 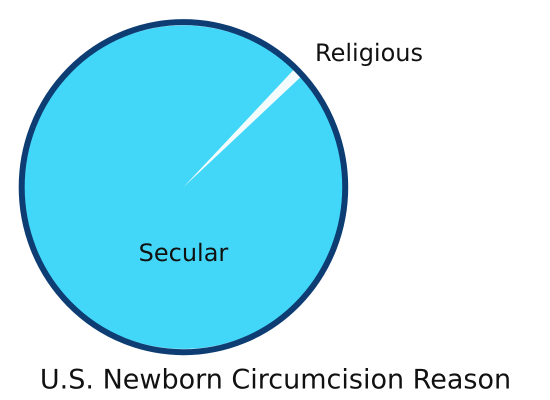 I want to click on slice-label: Religious, so click(x=369, y=52).